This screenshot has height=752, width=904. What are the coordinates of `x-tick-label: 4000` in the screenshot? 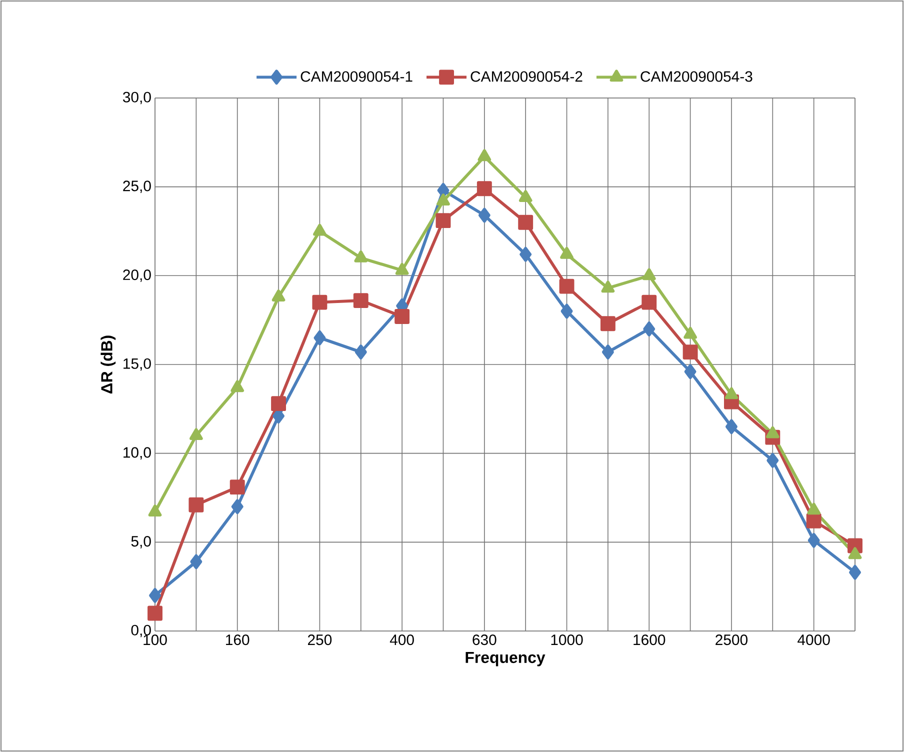 It's located at (814, 640).